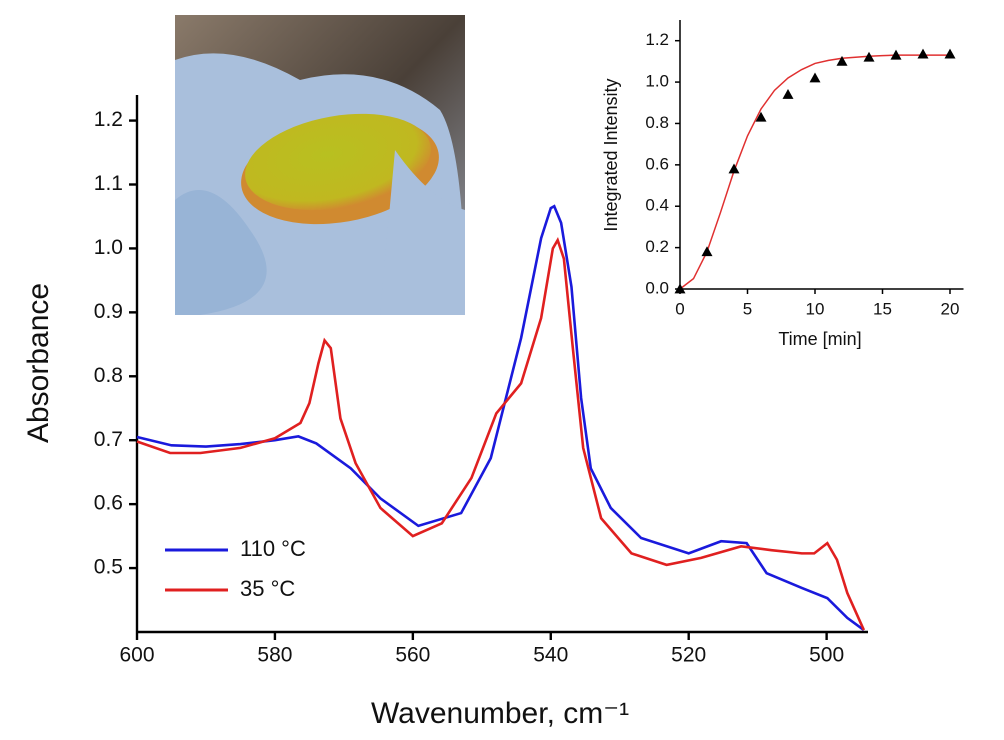 Image resolution: width=1004 pixels, height=740 pixels. What do you see at coordinates (657, 246) in the screenshot?
I see `y-tick-label: 0.2` at bounding box center [657, 246].